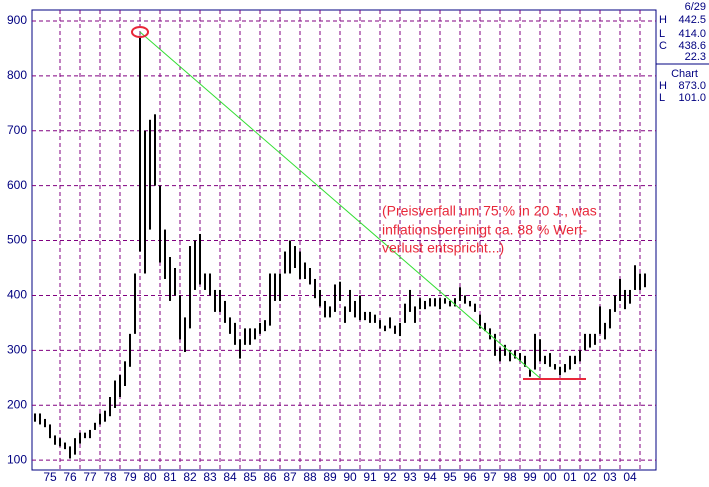  What do you see at coordinates (570, 477) in the screenshot?
I see `x-tick-label: 01` at bounding box center [570, 477].